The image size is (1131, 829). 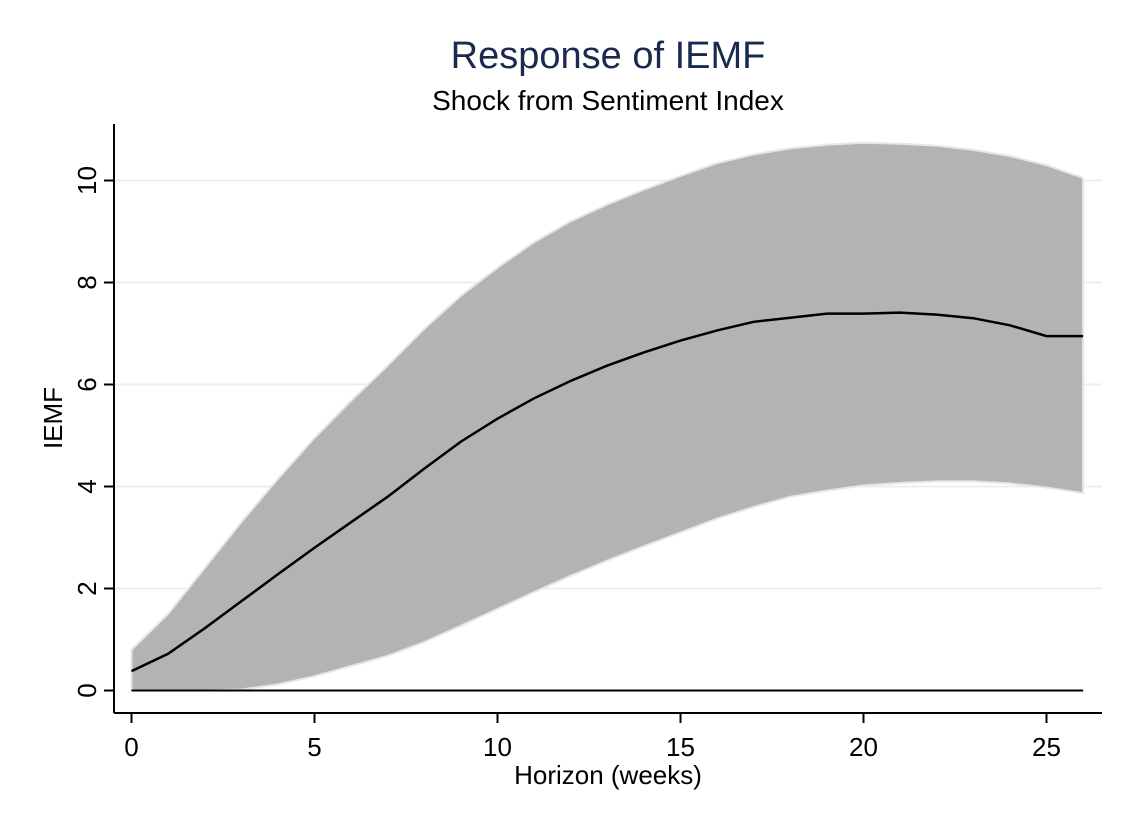 What do you see at coordinates (314, 747) in the screenshot?
I see `x-tick-label-5: 5` at bounding box center [314, 747].